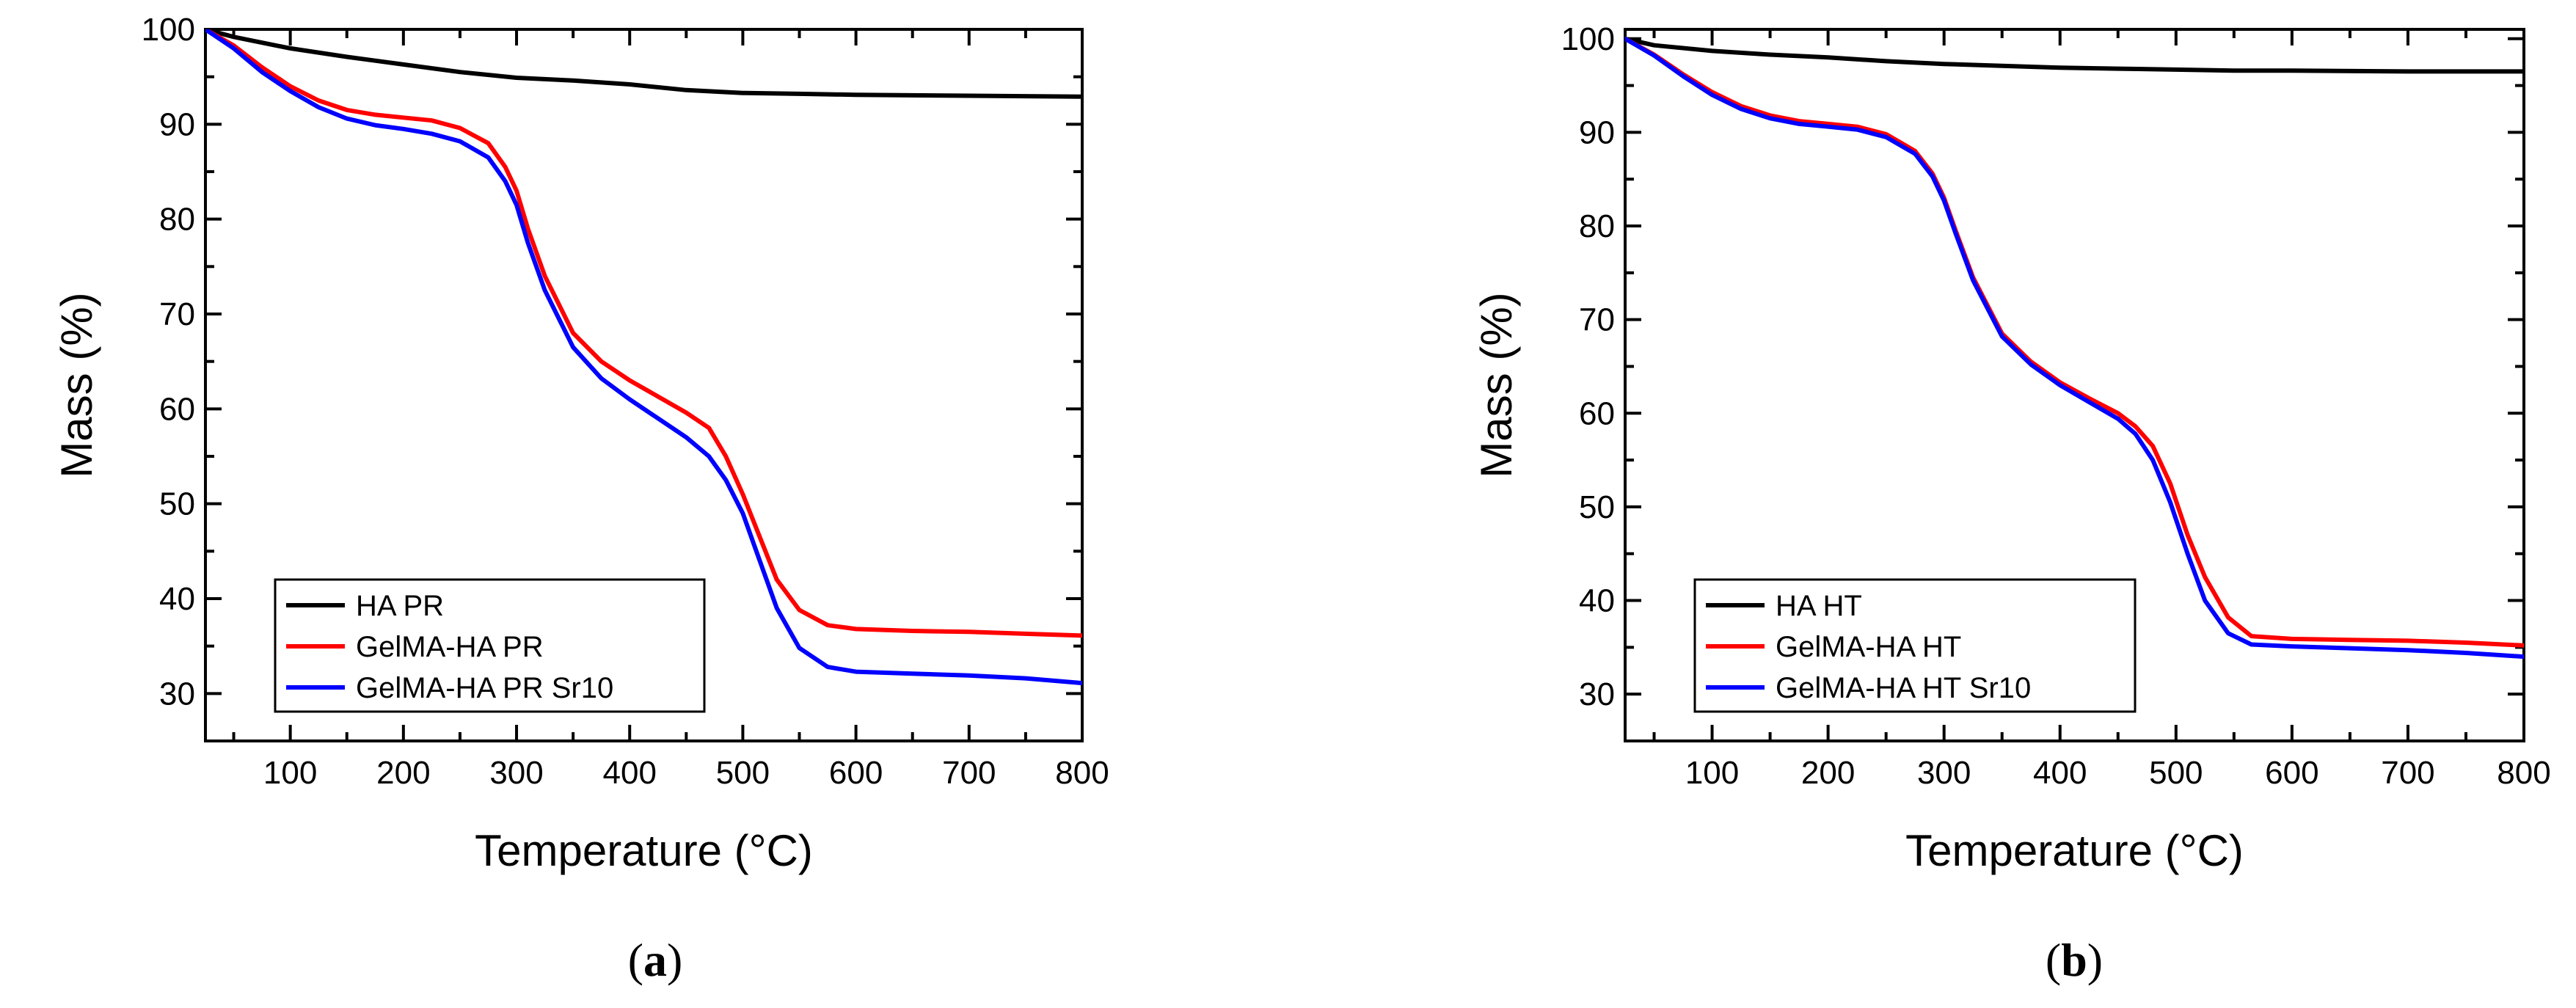 The width and height of the screenshot is (2576, 1008). What do you see at coordinates (485, 688) in the screenshot?
I see `legend-label: GelMA-HA PR Sr10` at bounding box center [485, 688].